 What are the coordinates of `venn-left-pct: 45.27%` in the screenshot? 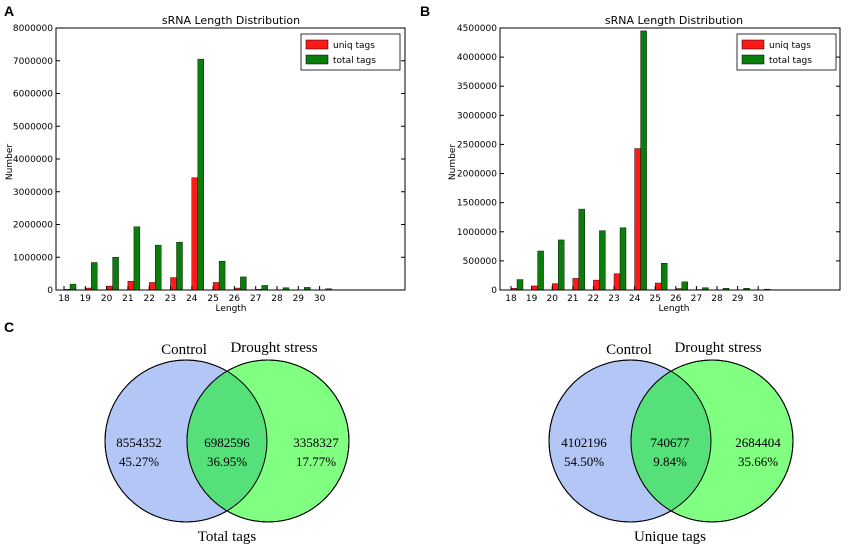 It's located at (139, 461).